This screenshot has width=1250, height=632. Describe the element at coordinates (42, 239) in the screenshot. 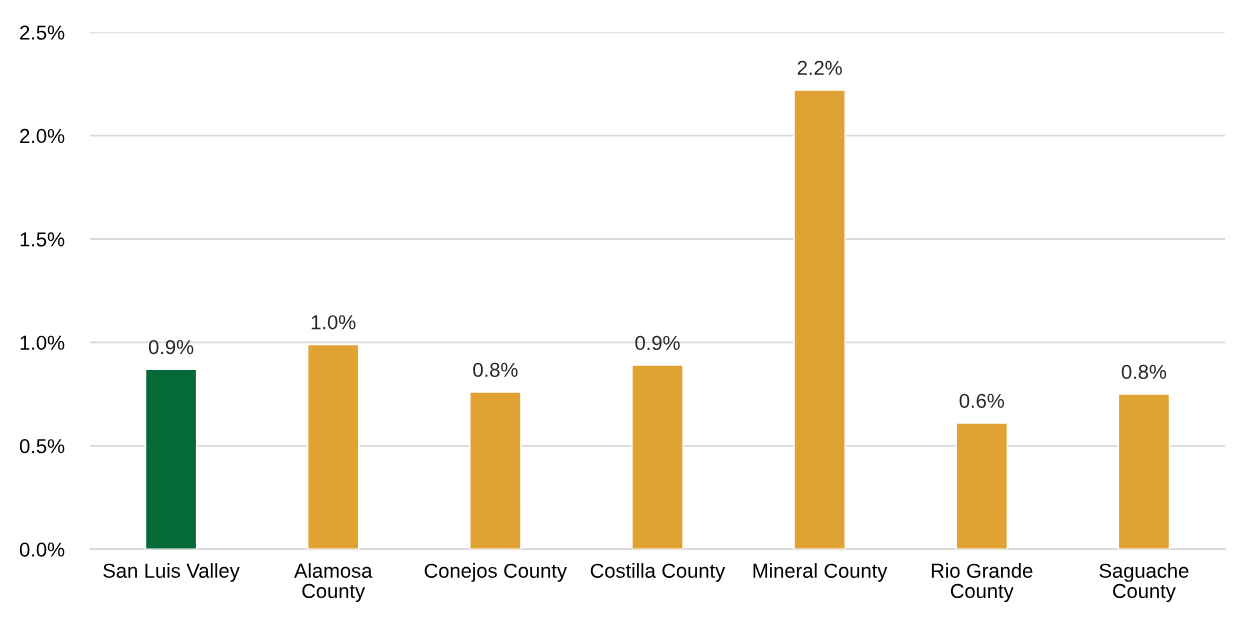

I see `y-tick-label: 1.5%` at that location.